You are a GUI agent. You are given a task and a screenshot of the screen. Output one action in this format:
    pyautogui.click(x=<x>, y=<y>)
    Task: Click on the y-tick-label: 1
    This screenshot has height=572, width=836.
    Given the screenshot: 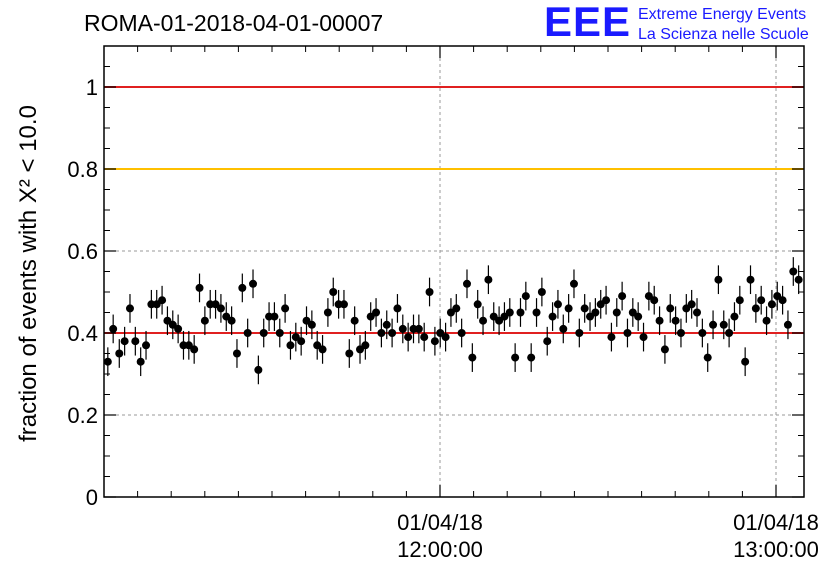 What is the action you would take?
    pyautogui.click(x=92, y=87)
    